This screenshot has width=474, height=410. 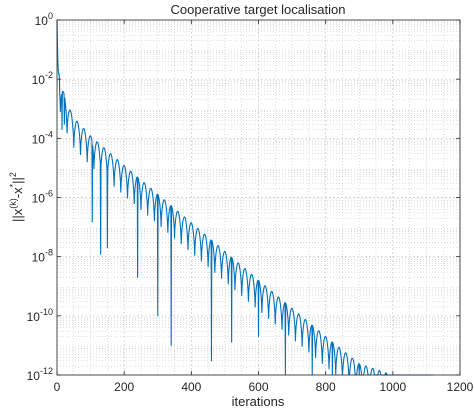 What do you see at coordinates (13, 174) in the screenshot?
I see `y-axis-title-sup-2: 2` at bounding box center [13, 174].